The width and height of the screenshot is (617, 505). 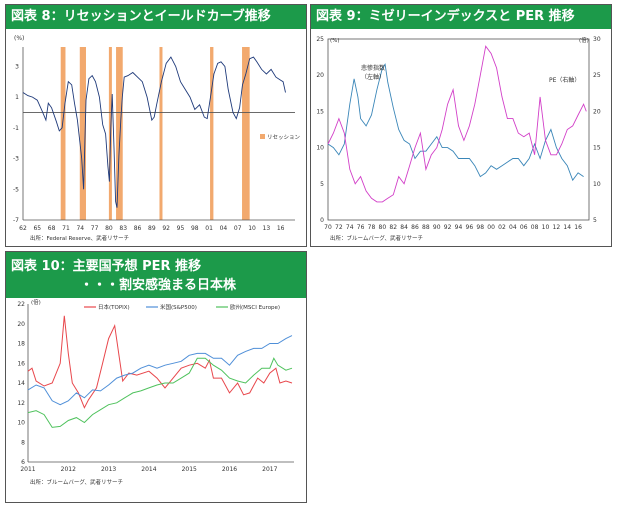 I want to click on y-tick-label: -5, so click(x=16, y=189).